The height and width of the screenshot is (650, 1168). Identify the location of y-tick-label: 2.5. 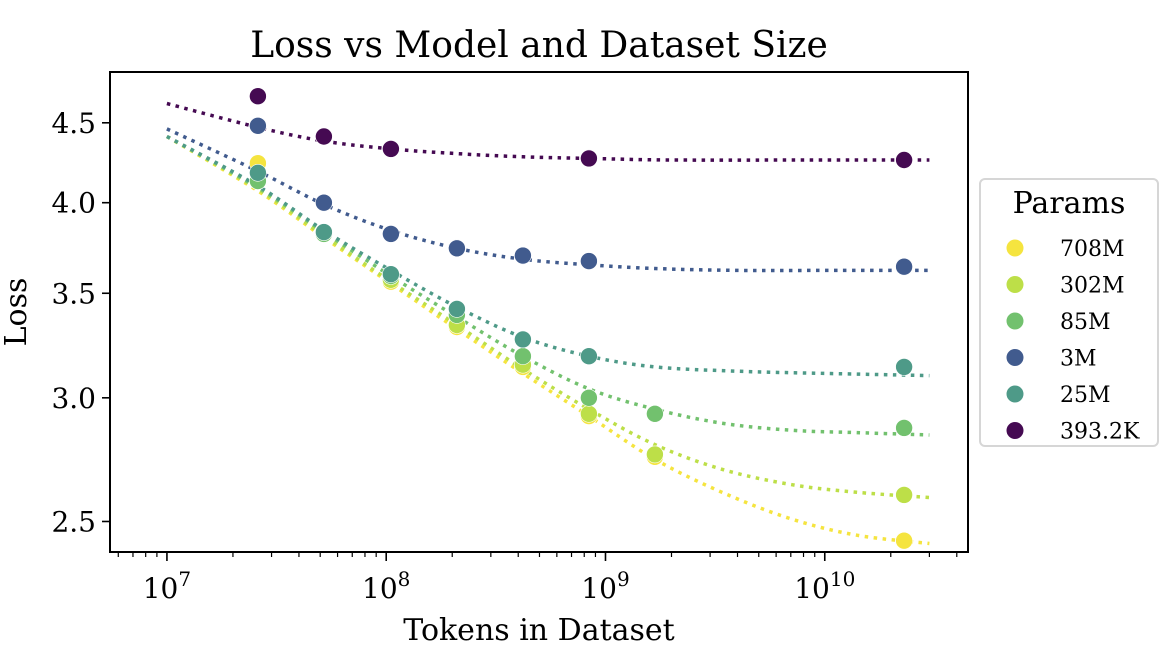
(73, 521).